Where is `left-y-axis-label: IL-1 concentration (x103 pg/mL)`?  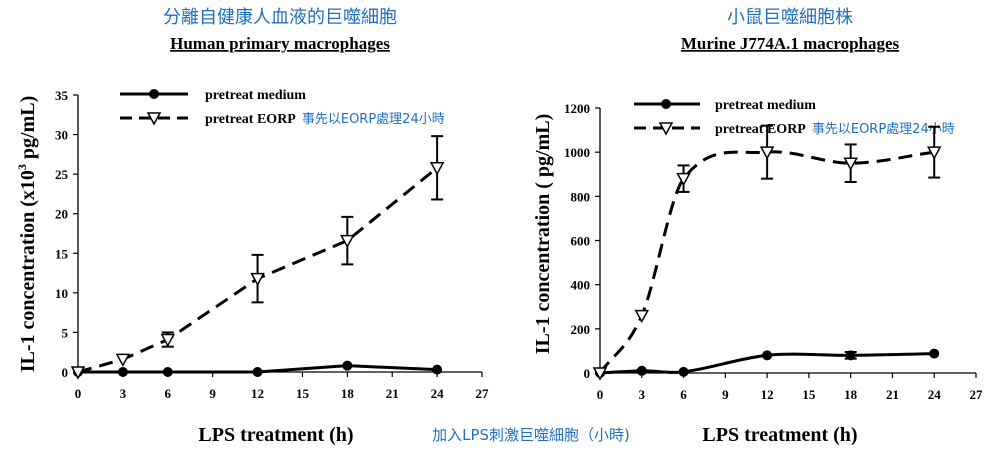 left-y-axis-label: IL-1 concentration (x103 pg/mL) is located at coordinates (27, 234).